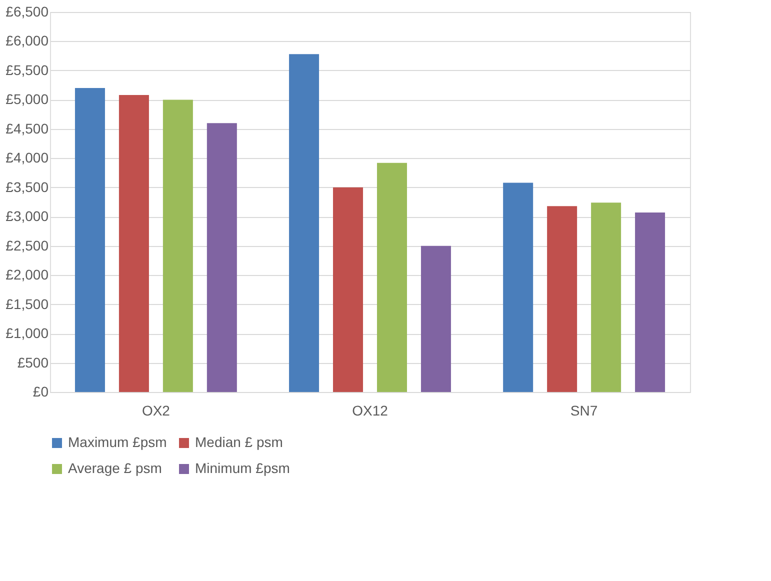 This screenshot has height=581, width=771. Describe the element at coordinates (33, 362) in the screenshot. I see `y-tick-label: £500` at that location.